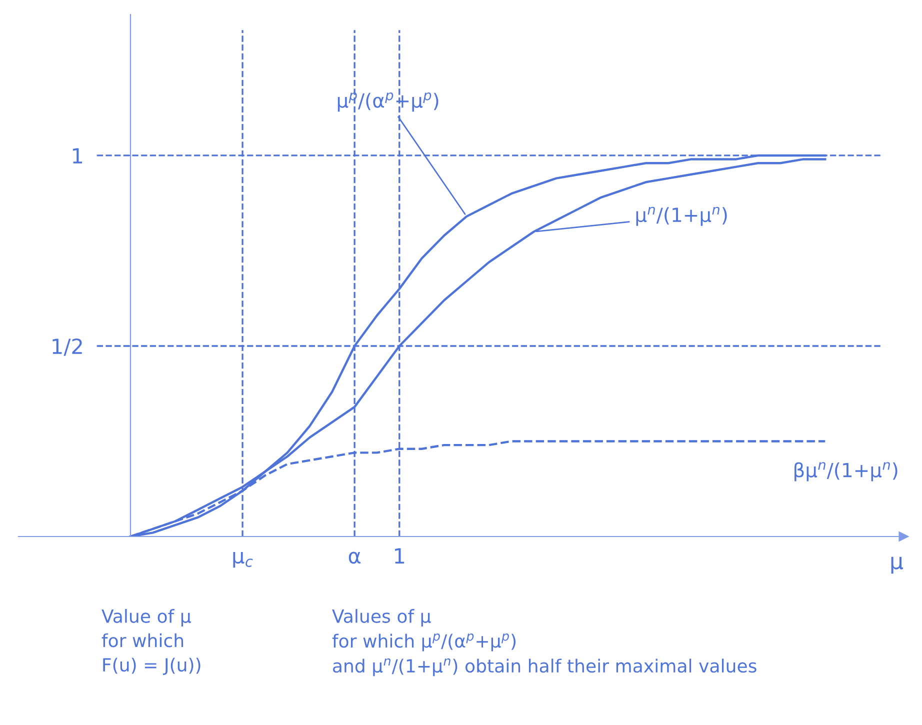  Describe the element at coordinates (544, 642) in the screenshot. I see `text: Values of μ for which μ$^{p}$/(α$^{p}$+μ$^{p}$) and μ$^{n}$/(1+μ$^{n}$) obtain half their maximal values` at that location.